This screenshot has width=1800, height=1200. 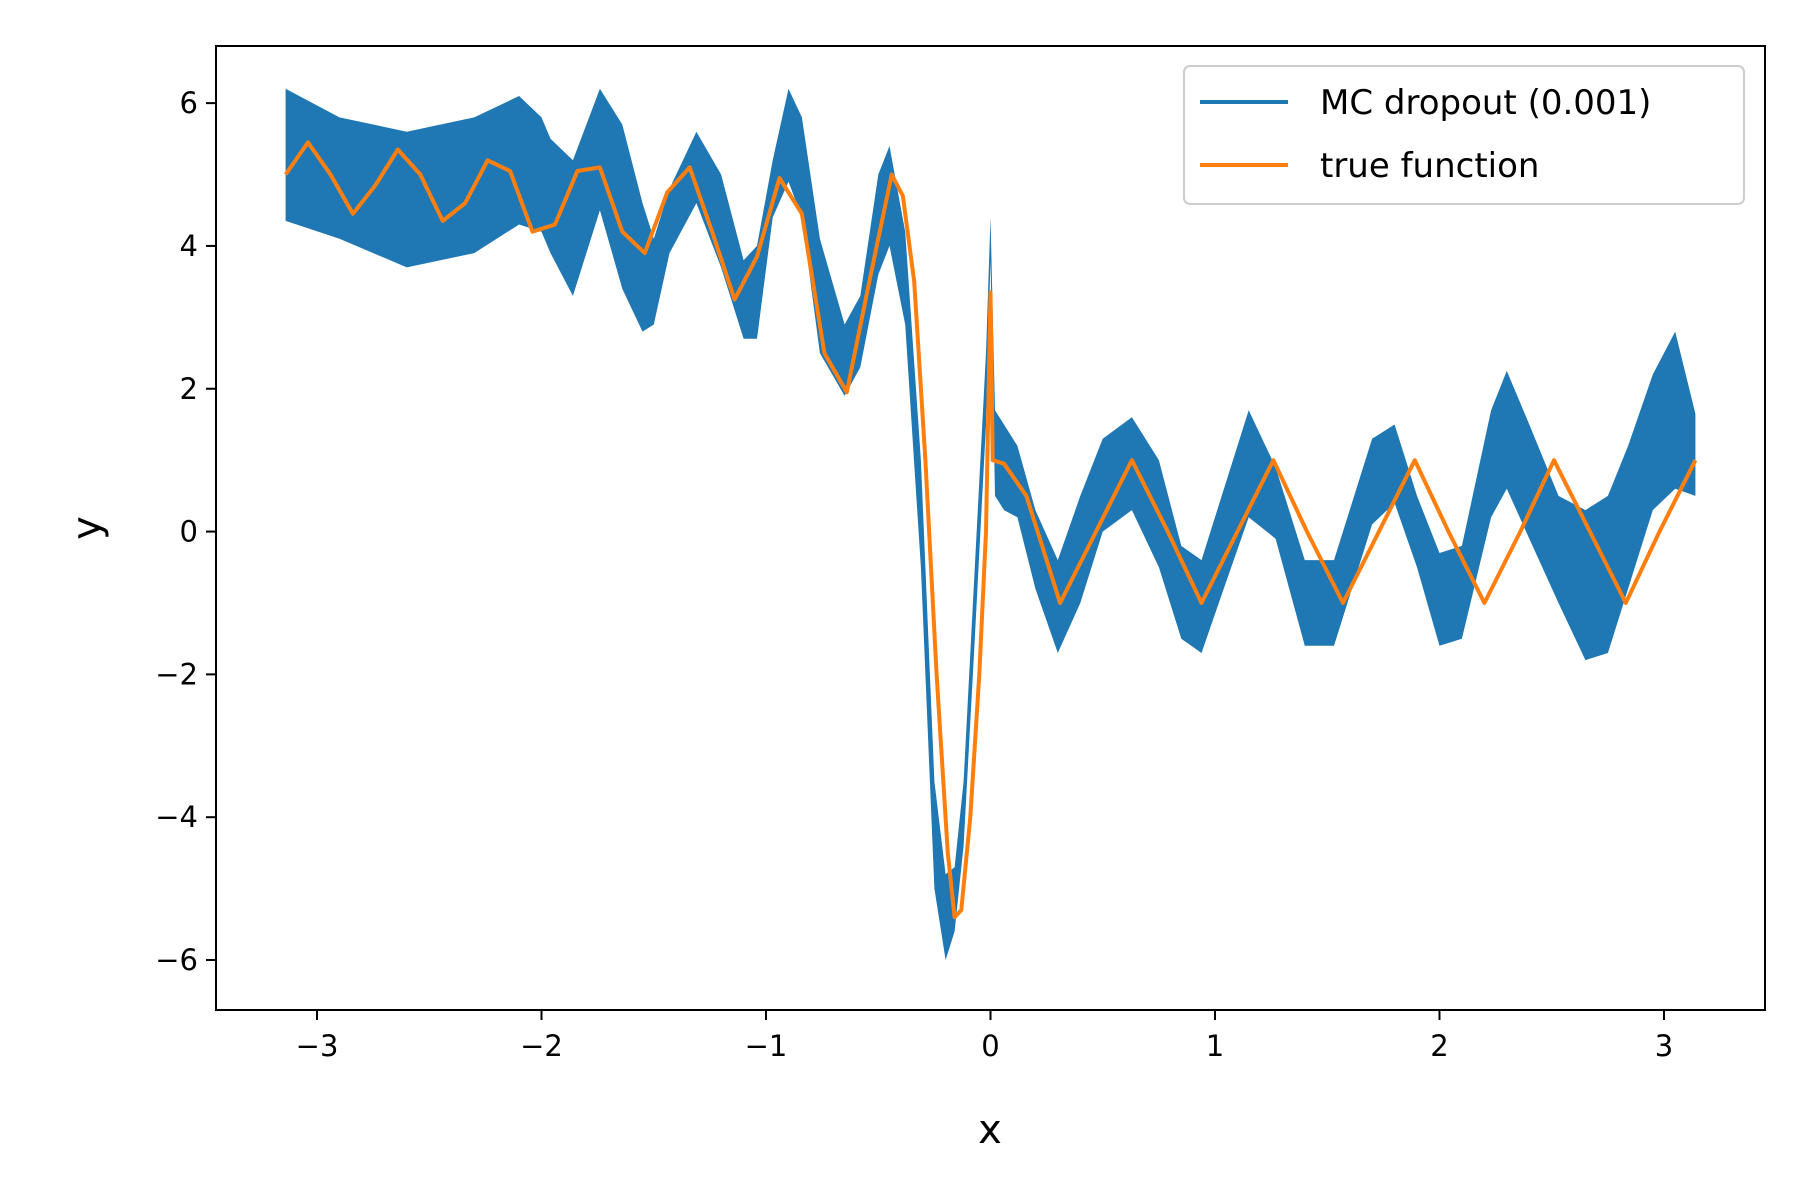 What do you see at coordinates (87, 528) in the screenshot?
I see `y-axis-label: y` at bounding box center [87, 528].